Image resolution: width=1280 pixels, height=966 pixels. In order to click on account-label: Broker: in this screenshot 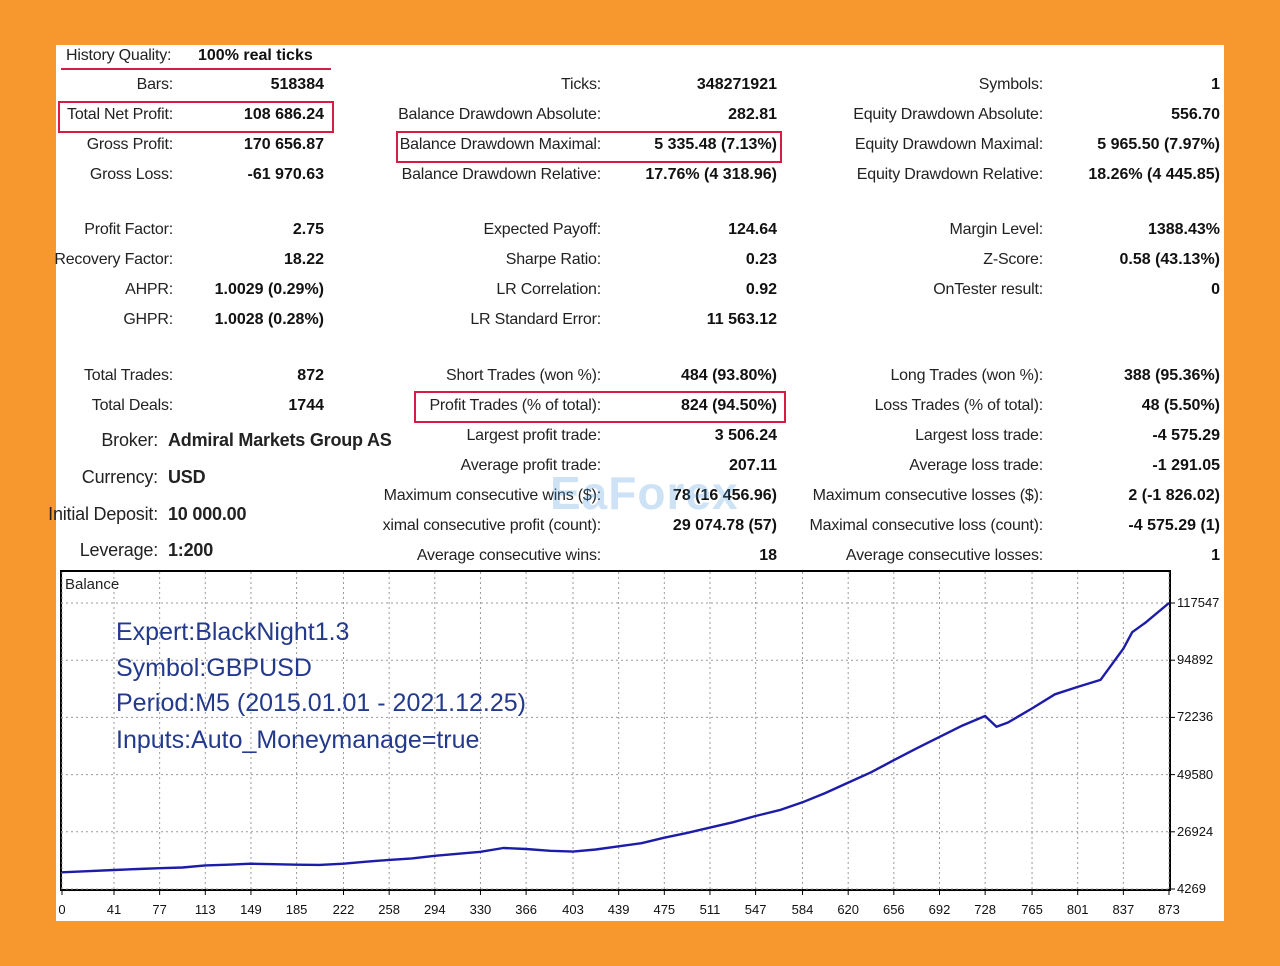, I will do `click(129, 440)`.